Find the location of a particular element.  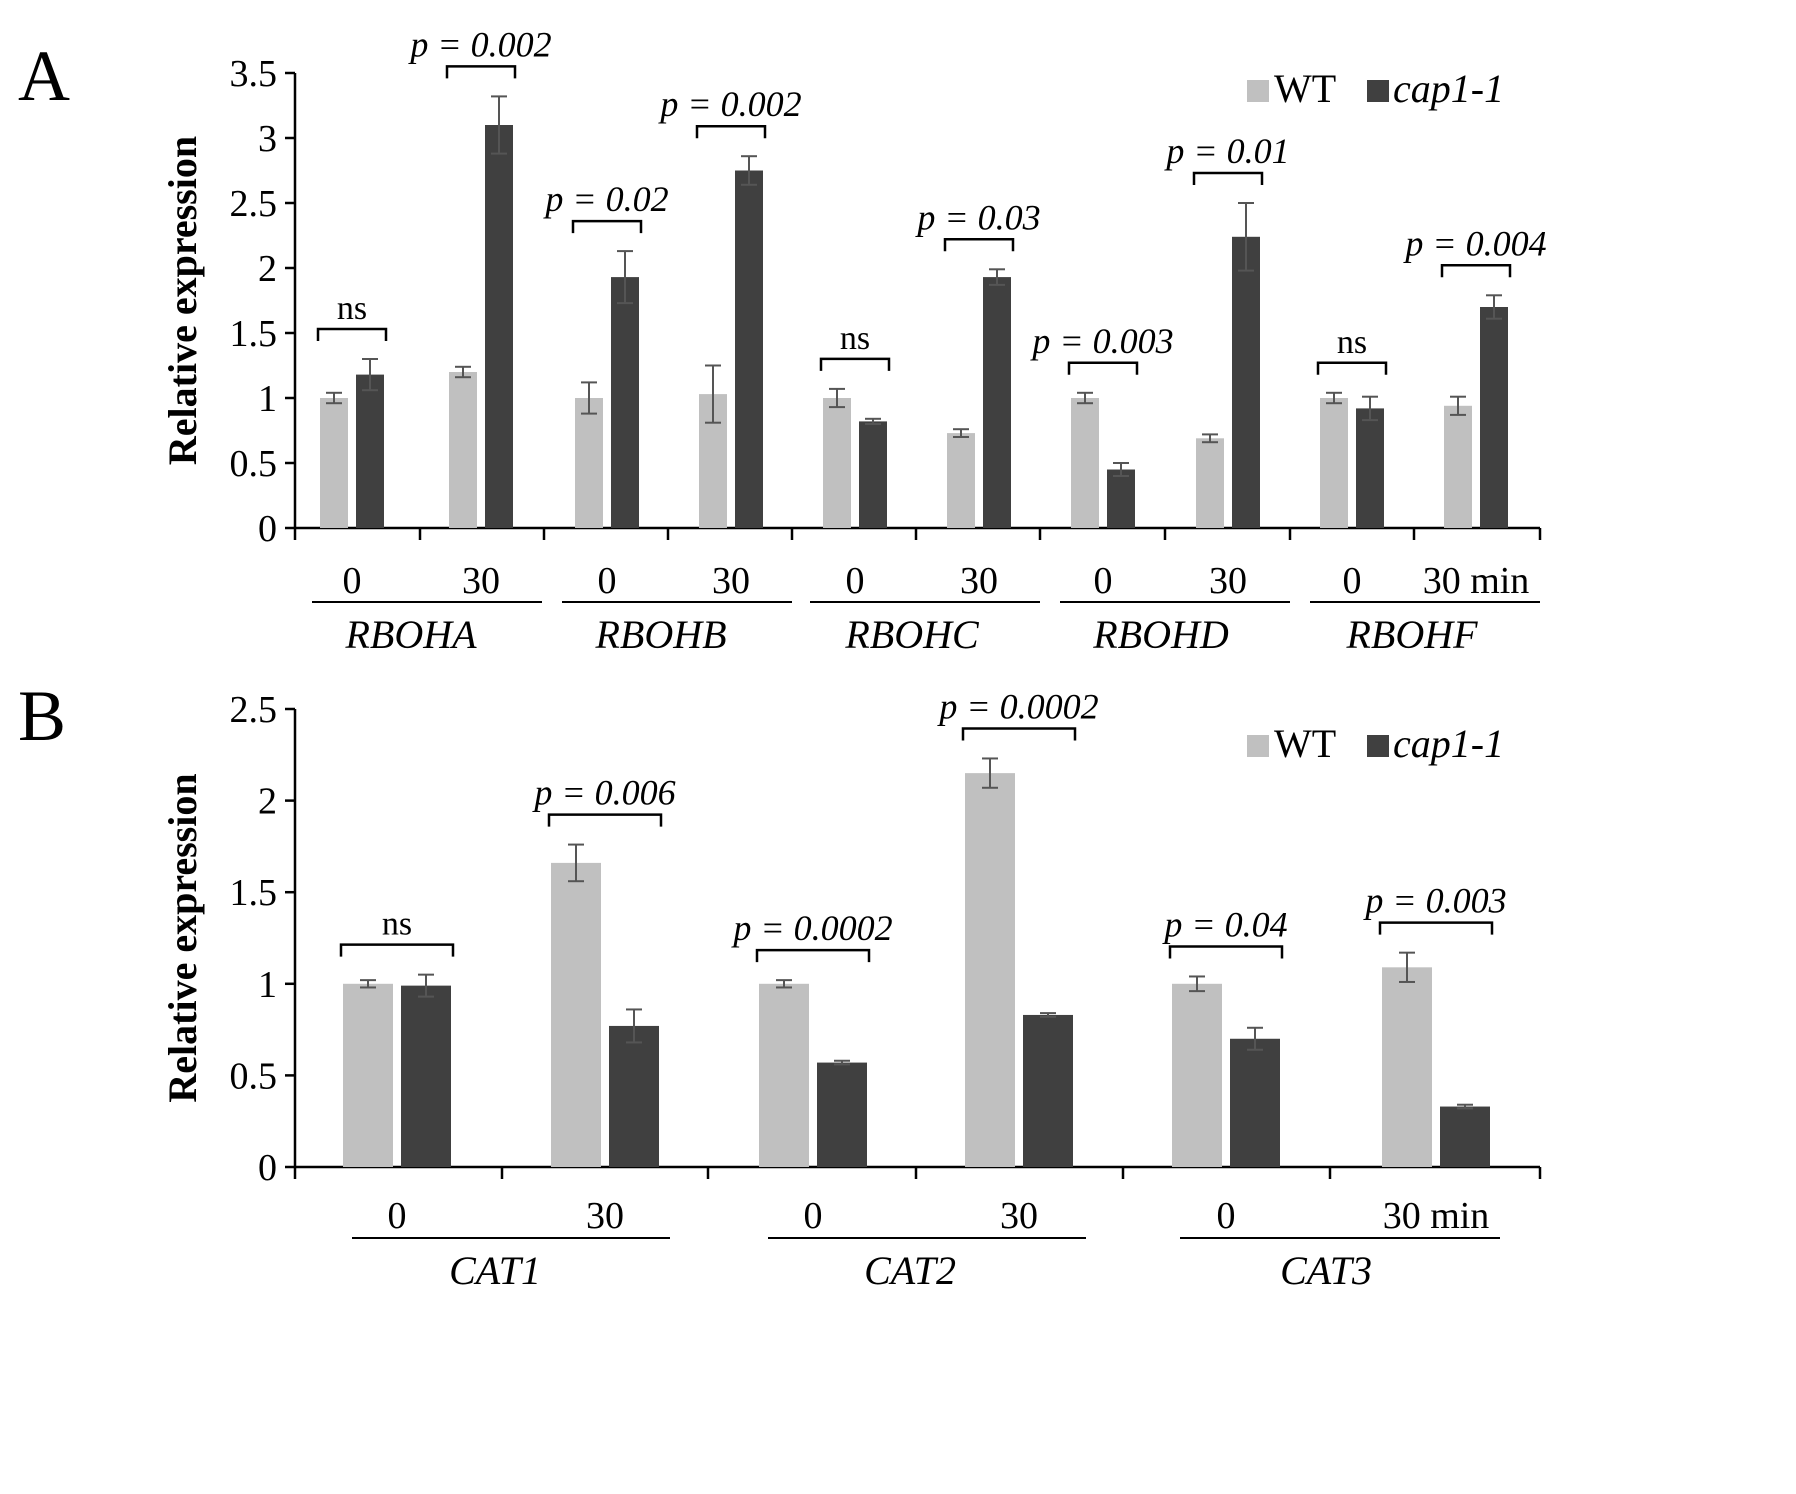

gene-label: CAT1 is located at coordinates (495, 1270).